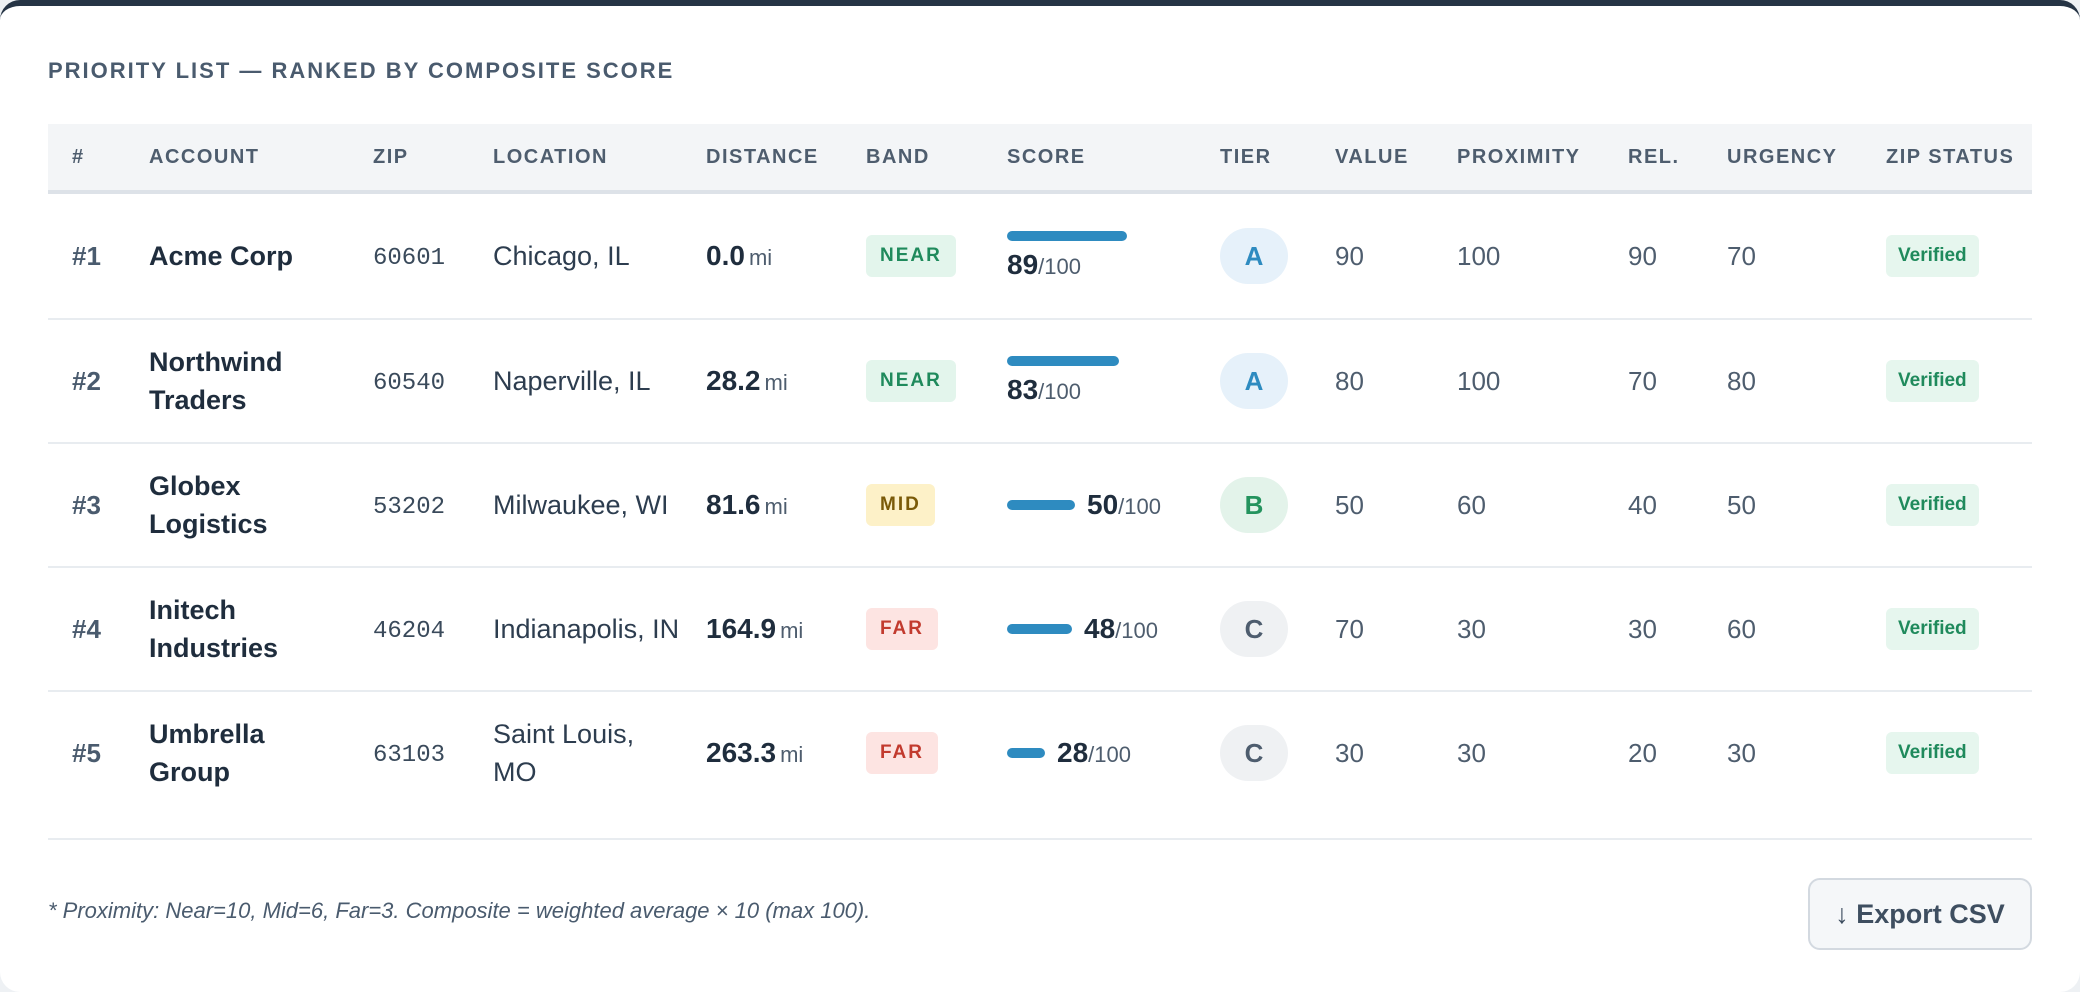  I want to click on distance-cell: 263.3 mi, so click(762, 765).